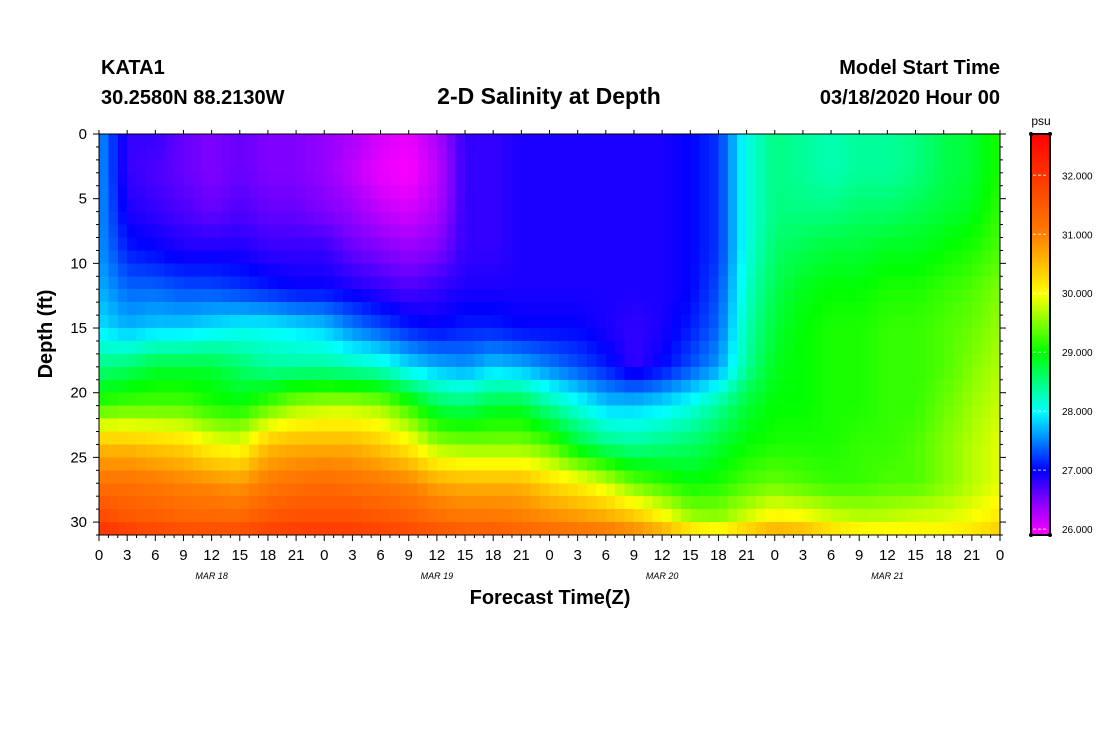 This screenshot has height=750, width=1100. What do you see at coordinates (409, 555) in the screenshot?
I see `x-tick-label: 9` at bounding box center [409, 555].